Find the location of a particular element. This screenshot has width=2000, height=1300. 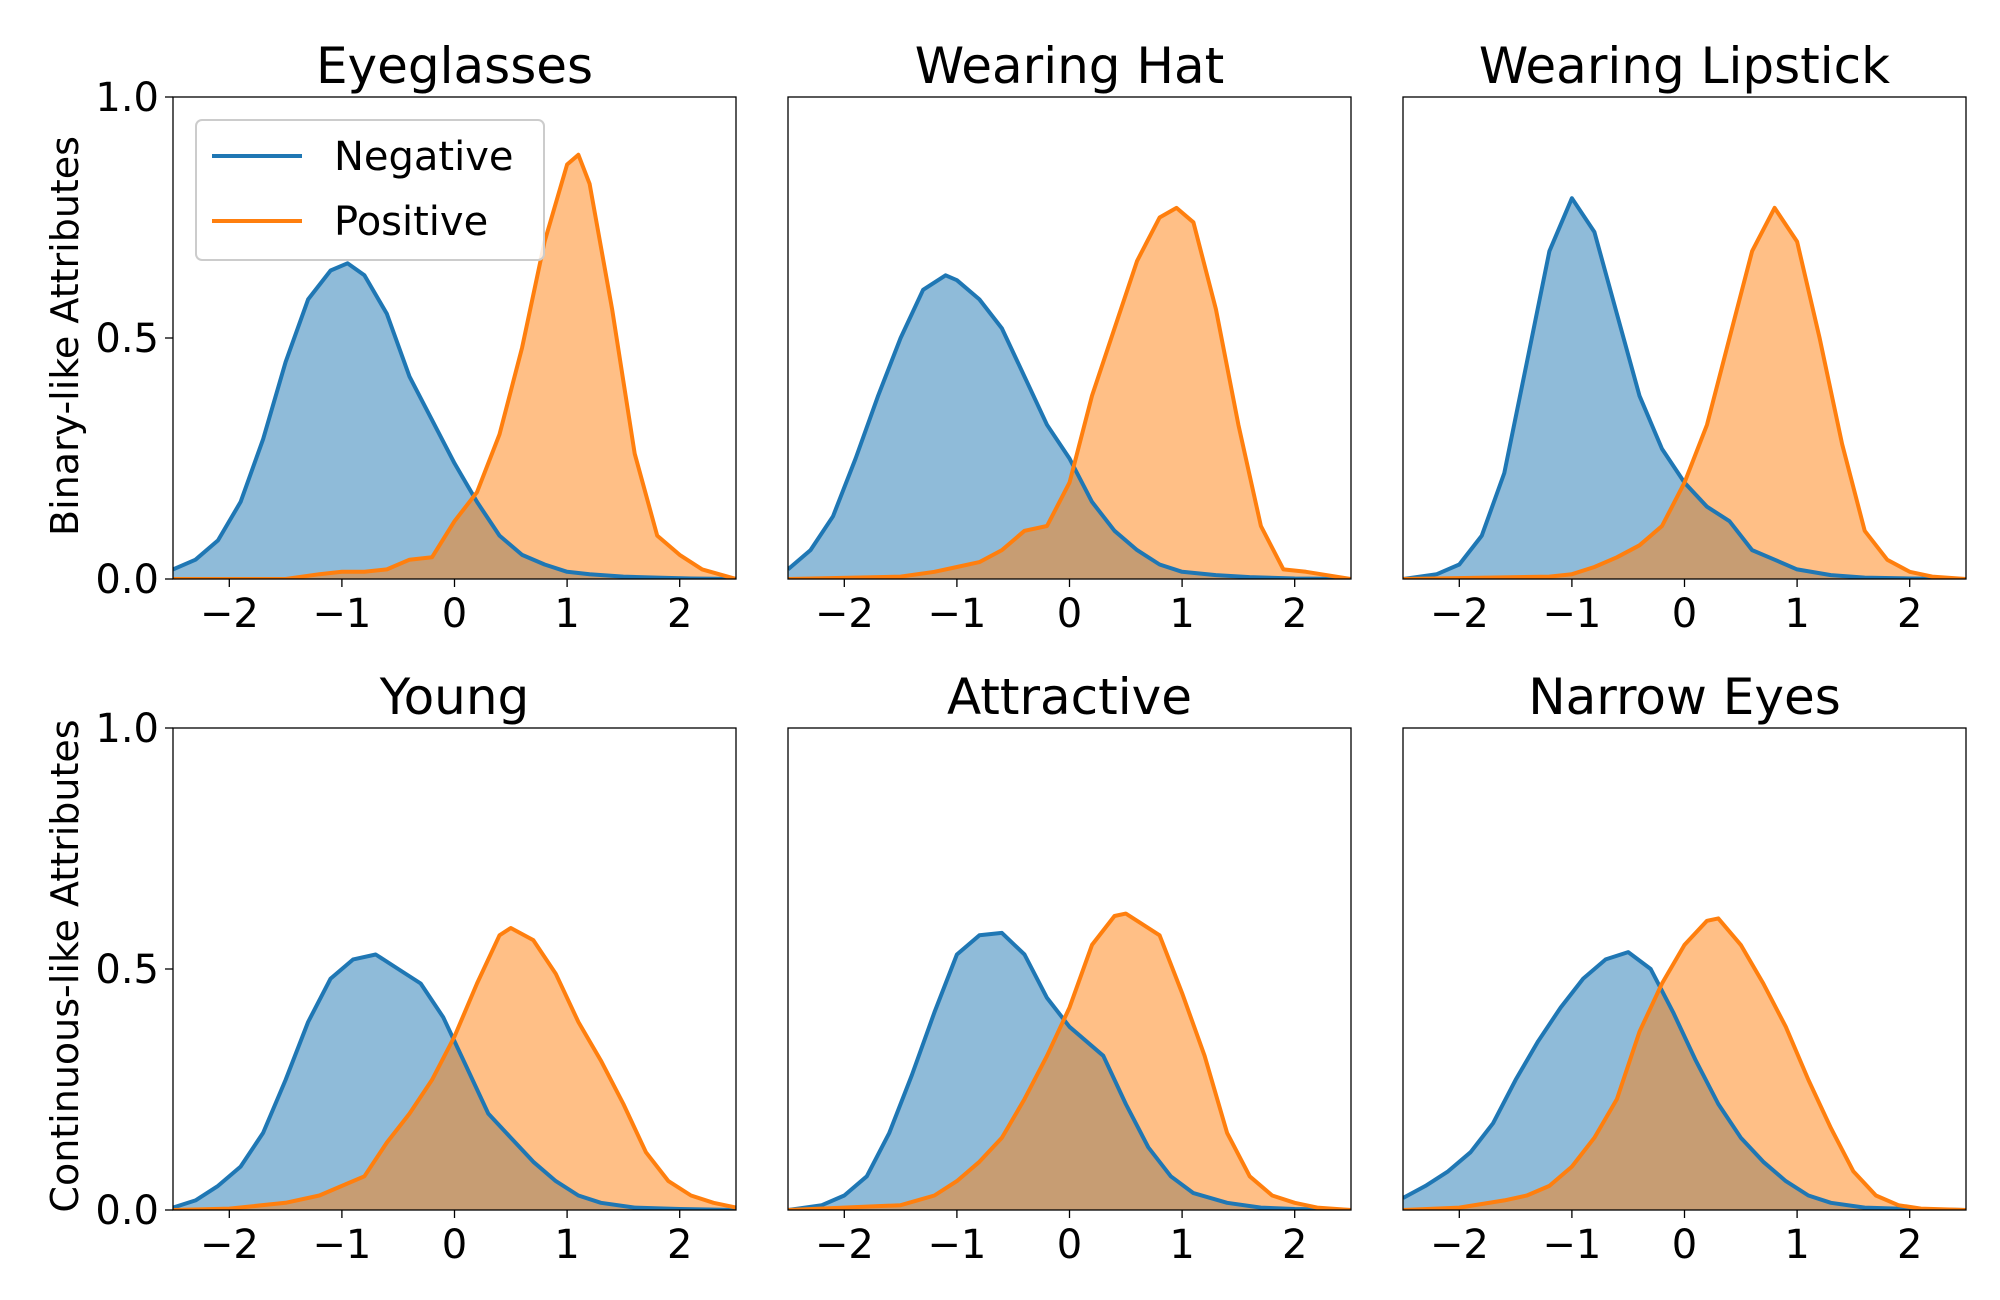

panel-narrow-eyes: −2 −1 0 1 2 Narrow Eyes is located at coordinates (1684, 968).